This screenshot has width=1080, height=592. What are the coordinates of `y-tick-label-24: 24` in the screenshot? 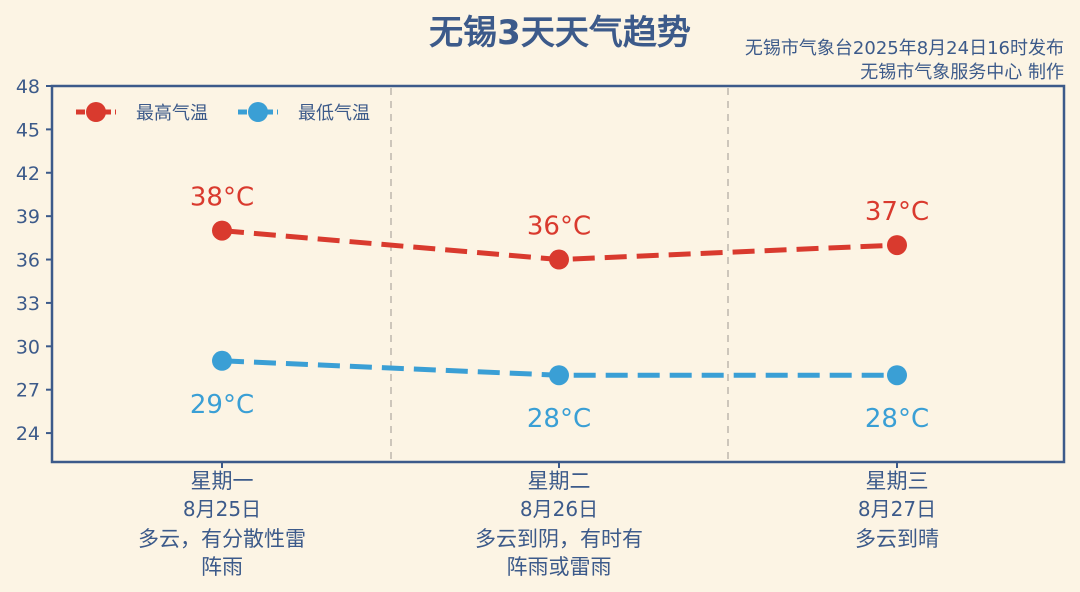 It's located at (28, 434).